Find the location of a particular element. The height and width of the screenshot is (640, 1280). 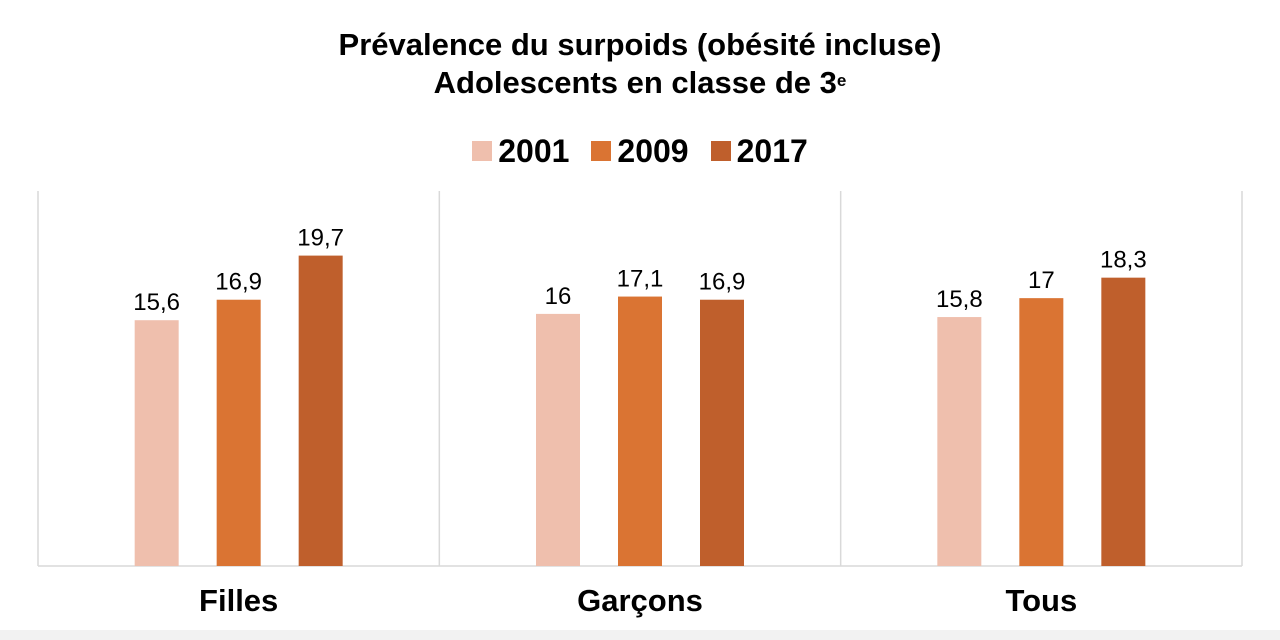

legend-item-2009: 2009 is located at coordinates (640, 151).